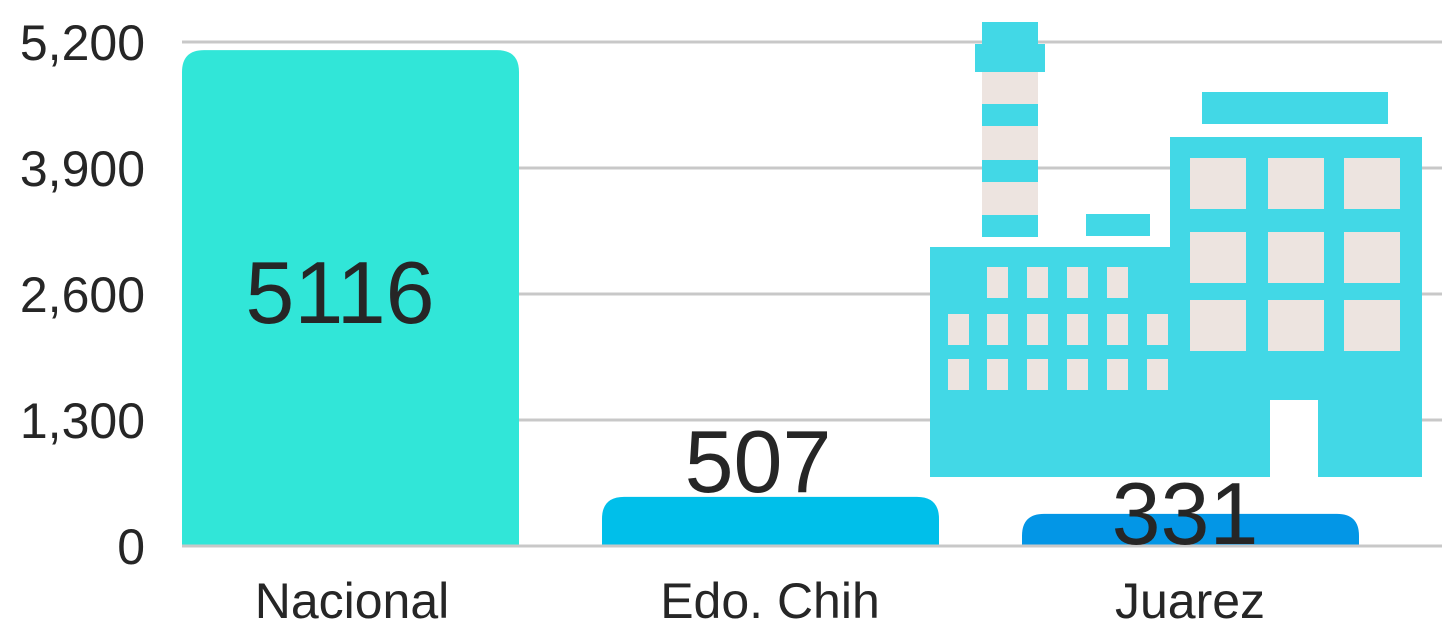 This screenshot has height=625, width=1442. Describe the element at coordinates (770, 599) in the screenshot. I see `x-category-label: Edo. Chih` at that location.